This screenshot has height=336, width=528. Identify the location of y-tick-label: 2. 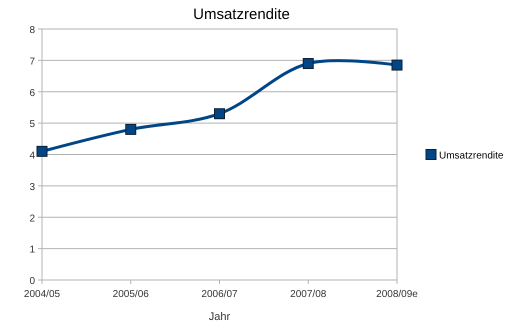
(32, 218).